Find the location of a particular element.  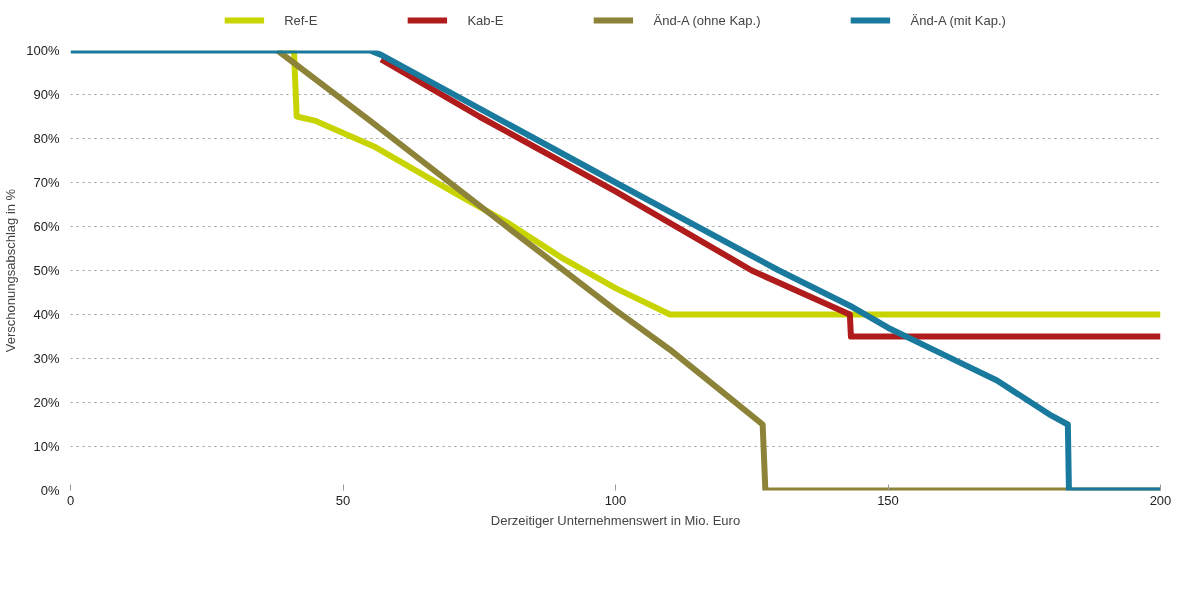

y-tick-label: 100% is located at coordinates (43, 50).